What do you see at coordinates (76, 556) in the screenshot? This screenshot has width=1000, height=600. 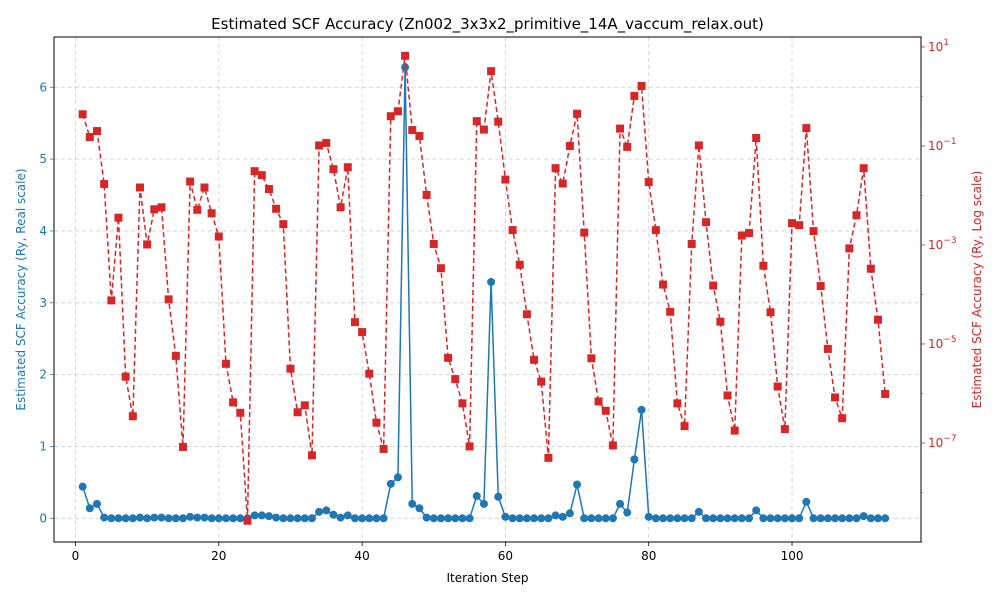 I see `x-tick-label: 0` at bounding box center [76, 556].